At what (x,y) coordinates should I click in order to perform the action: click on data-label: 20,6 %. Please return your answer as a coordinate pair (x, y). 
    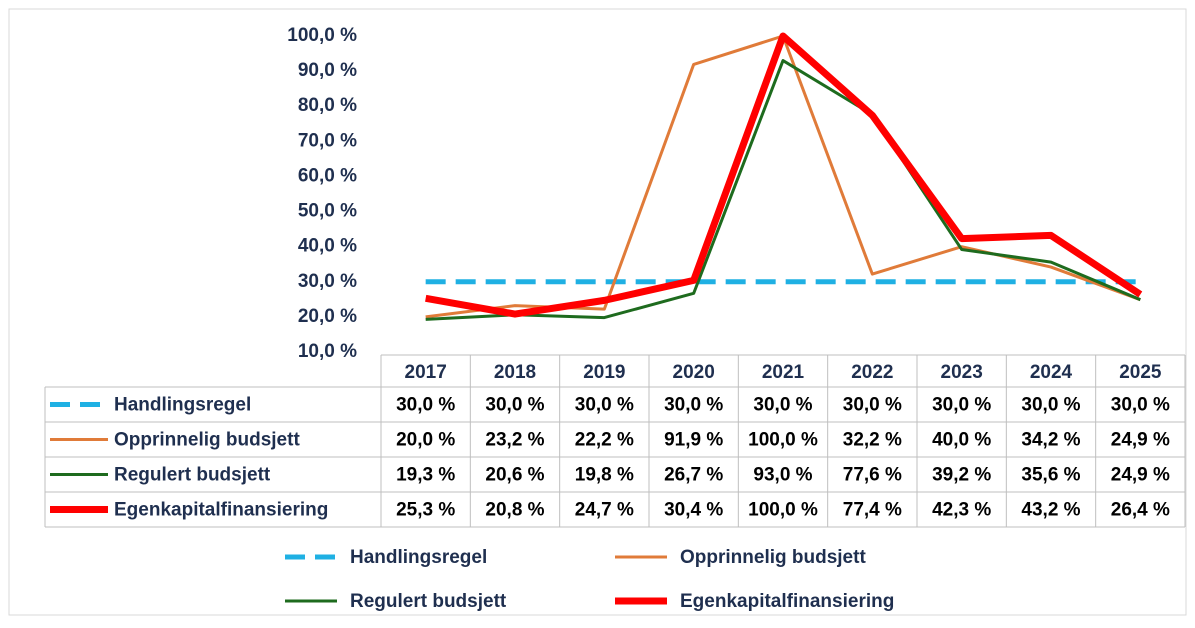
    Looking at the image, I should click on (514, 475).